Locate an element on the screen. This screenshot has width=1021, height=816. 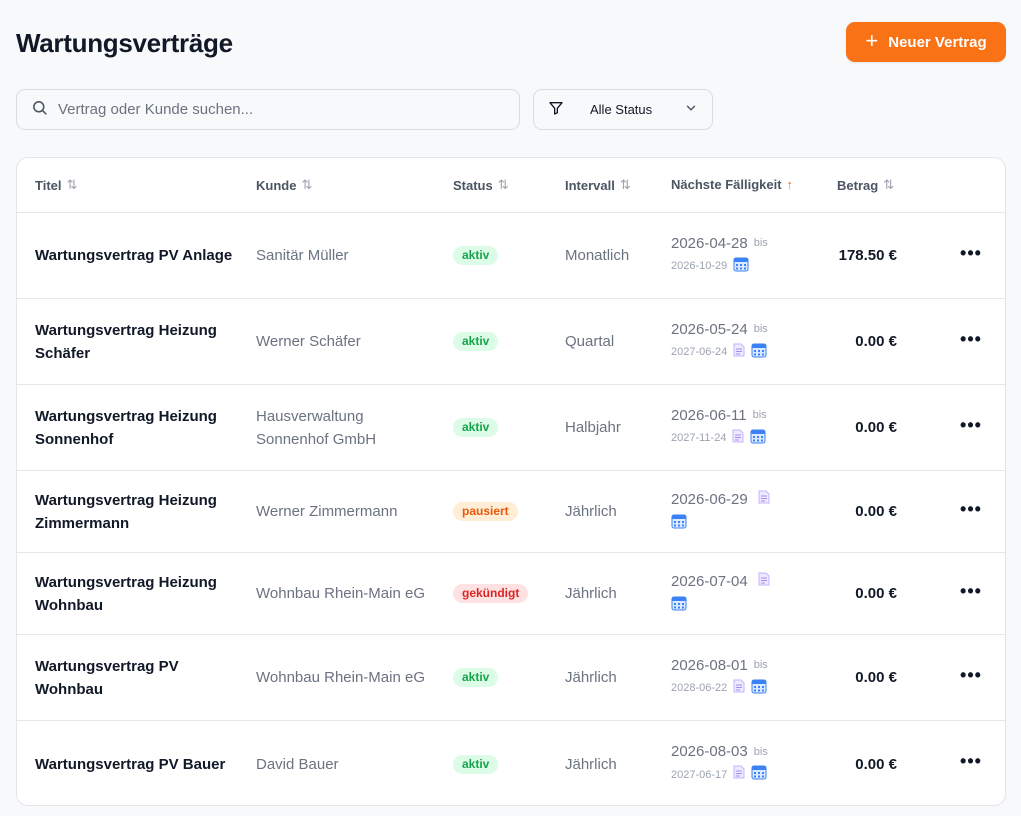
due-date: 2026-08-01 is located at coordinates (709, 665).